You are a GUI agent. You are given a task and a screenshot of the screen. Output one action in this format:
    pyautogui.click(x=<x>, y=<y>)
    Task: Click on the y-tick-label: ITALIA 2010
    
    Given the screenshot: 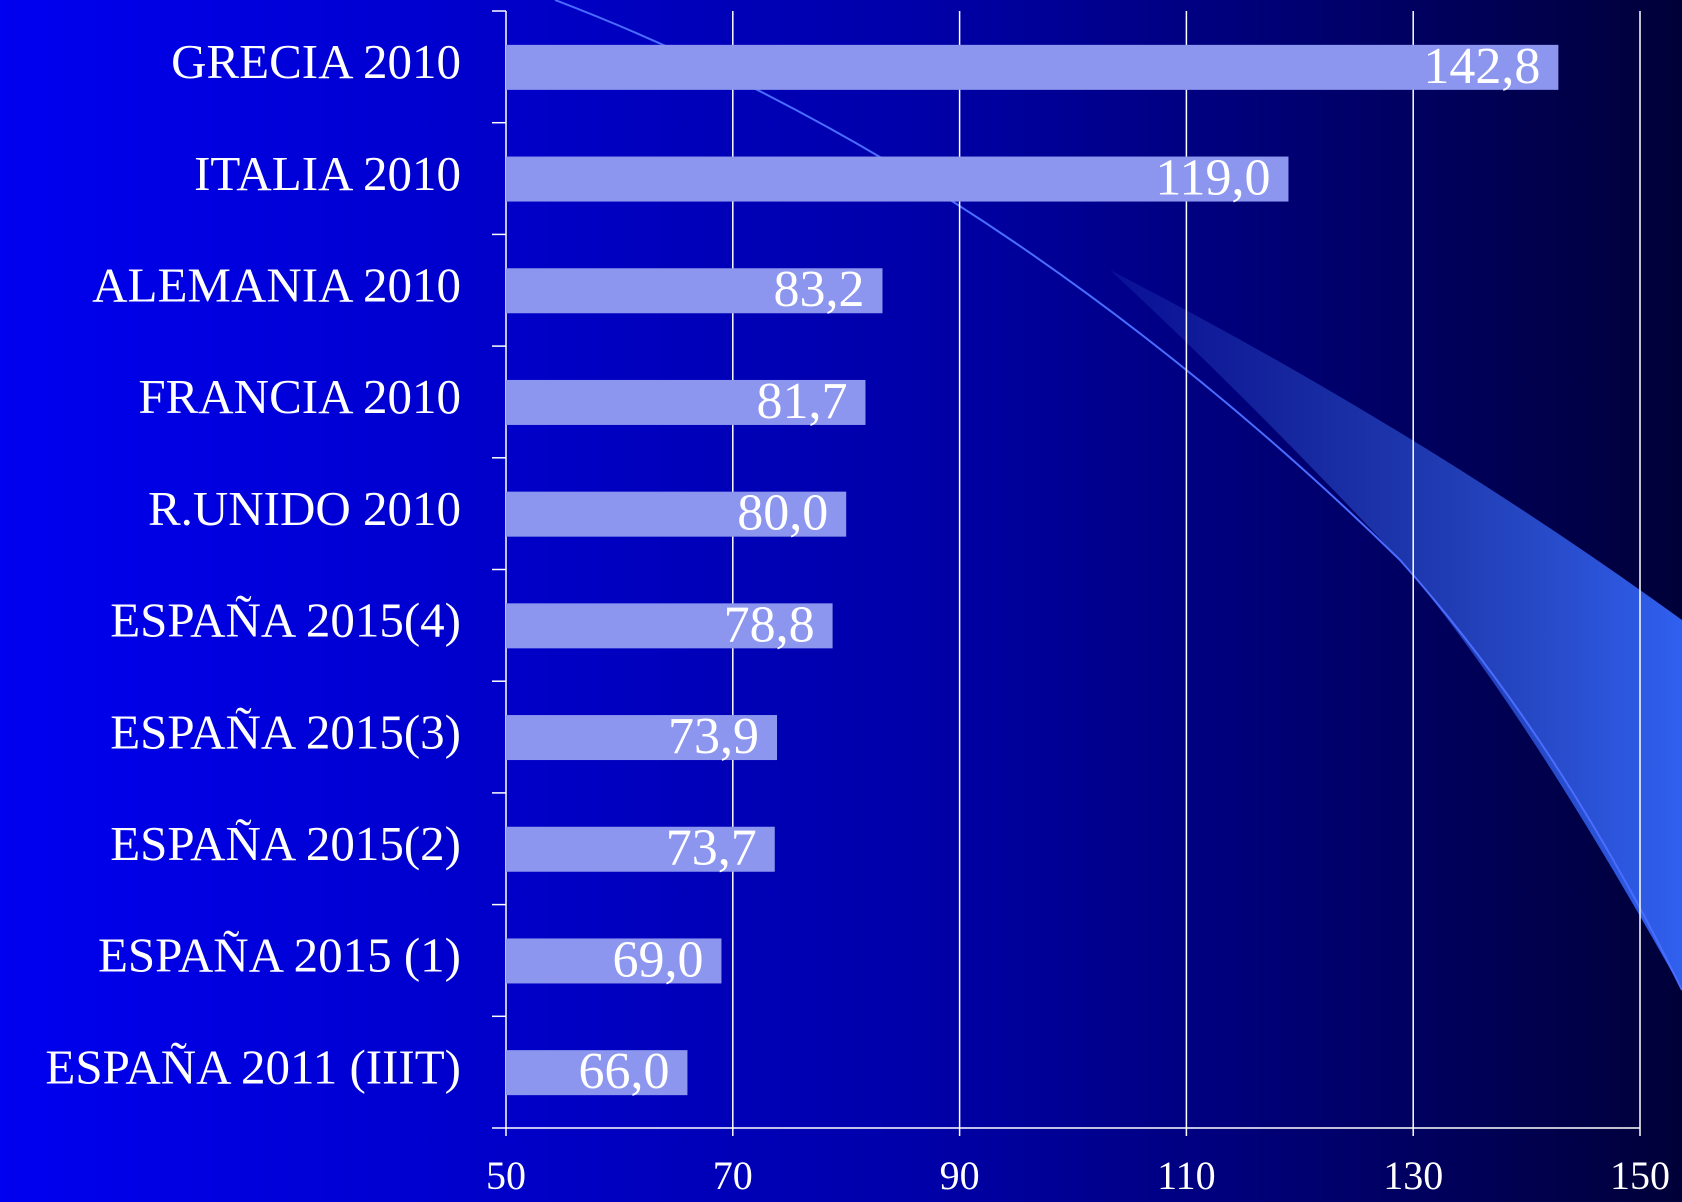 What is the action you would take?
    pyautogui.click(x=327, y=173)
    